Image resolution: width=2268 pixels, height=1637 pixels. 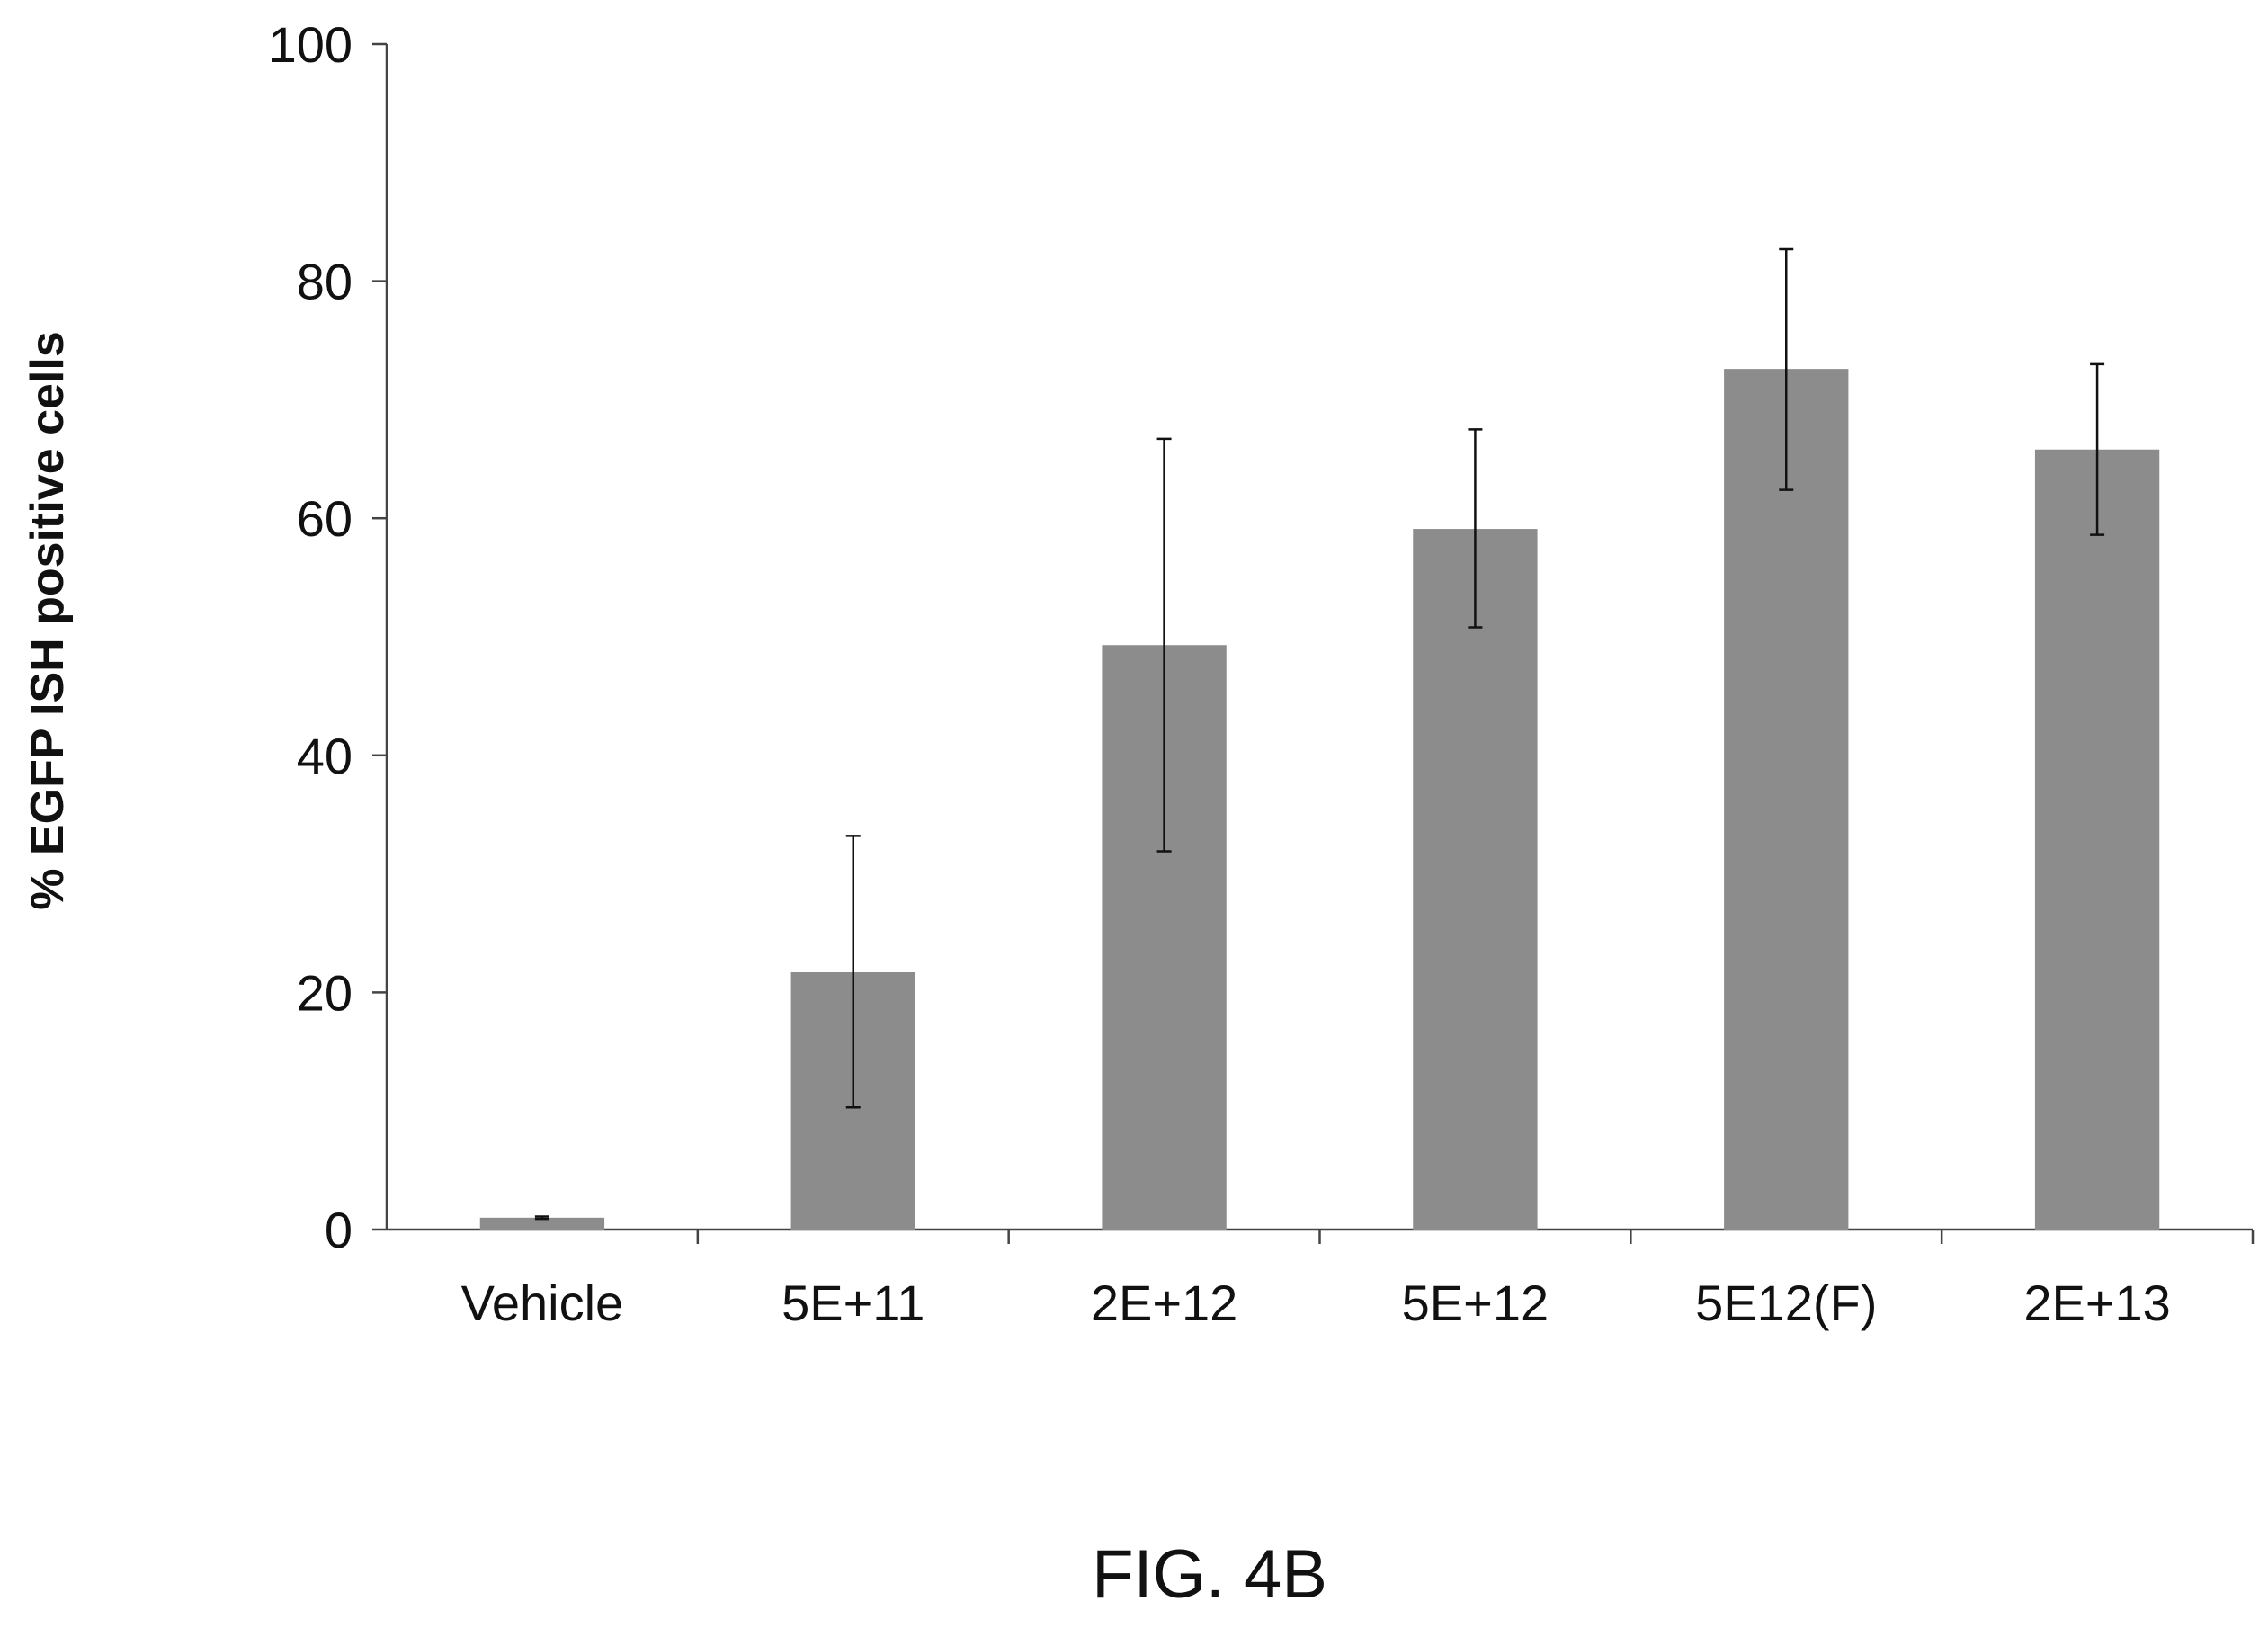 I want to click on y-tick-label: 80, so click(x=325, y=282).